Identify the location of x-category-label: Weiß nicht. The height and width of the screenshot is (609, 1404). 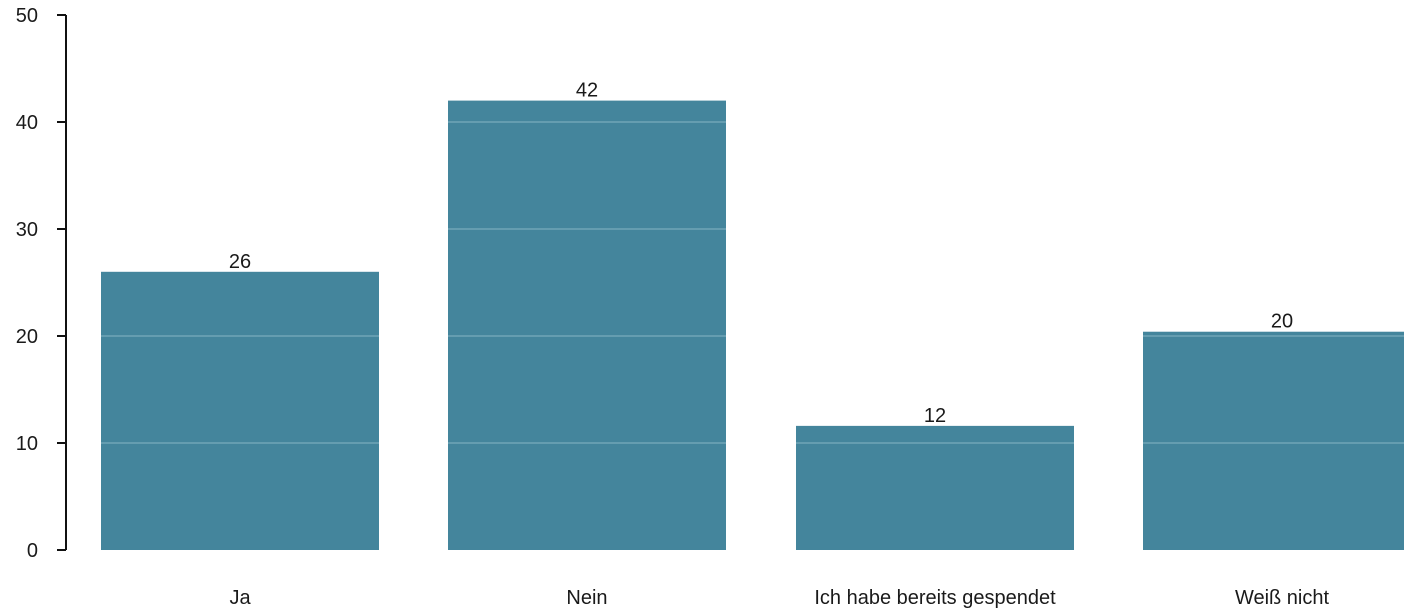
(1282, 598).